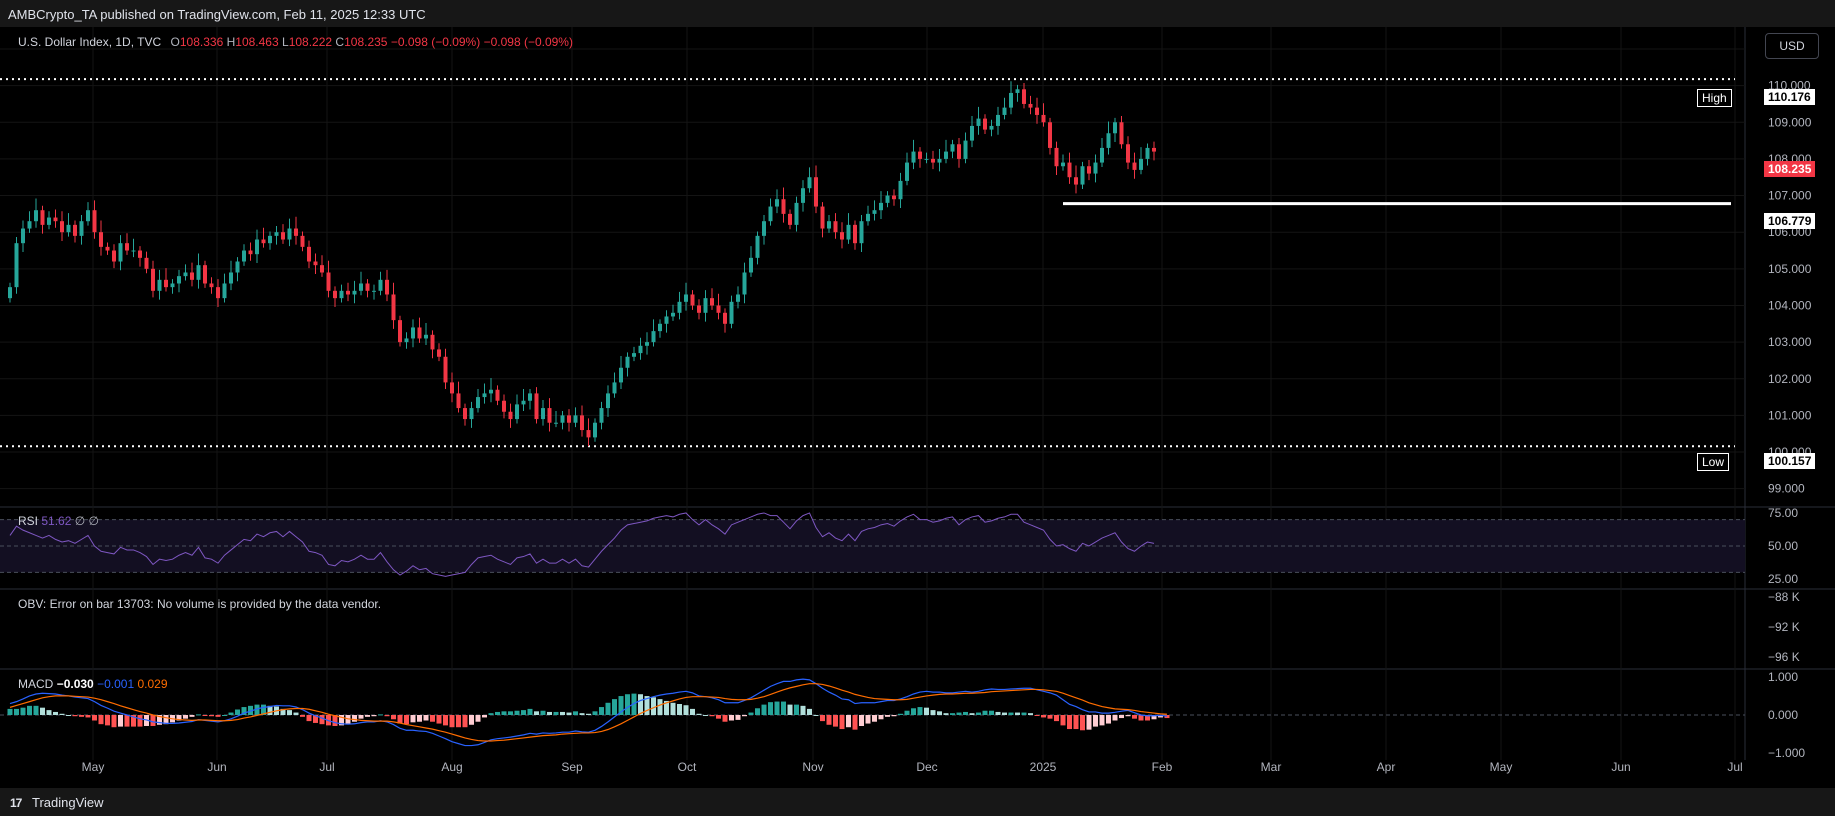 Image resolution: width=1835 pixels, height=816 pixels. I want to click on tradingview-logo-icon: 17, so click(16, 803).